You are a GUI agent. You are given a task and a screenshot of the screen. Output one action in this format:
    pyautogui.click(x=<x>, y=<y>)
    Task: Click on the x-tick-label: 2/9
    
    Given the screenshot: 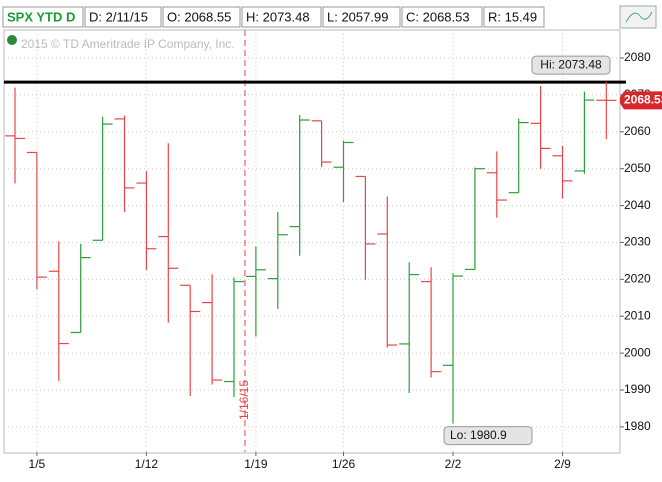 What is the action you would take?
    pyautogui.click(x=562, y=464)
    